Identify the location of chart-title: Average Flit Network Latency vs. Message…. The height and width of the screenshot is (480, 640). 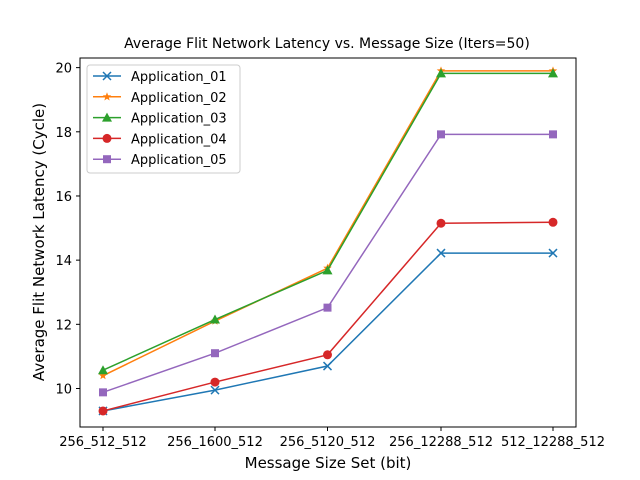
(327, 44).